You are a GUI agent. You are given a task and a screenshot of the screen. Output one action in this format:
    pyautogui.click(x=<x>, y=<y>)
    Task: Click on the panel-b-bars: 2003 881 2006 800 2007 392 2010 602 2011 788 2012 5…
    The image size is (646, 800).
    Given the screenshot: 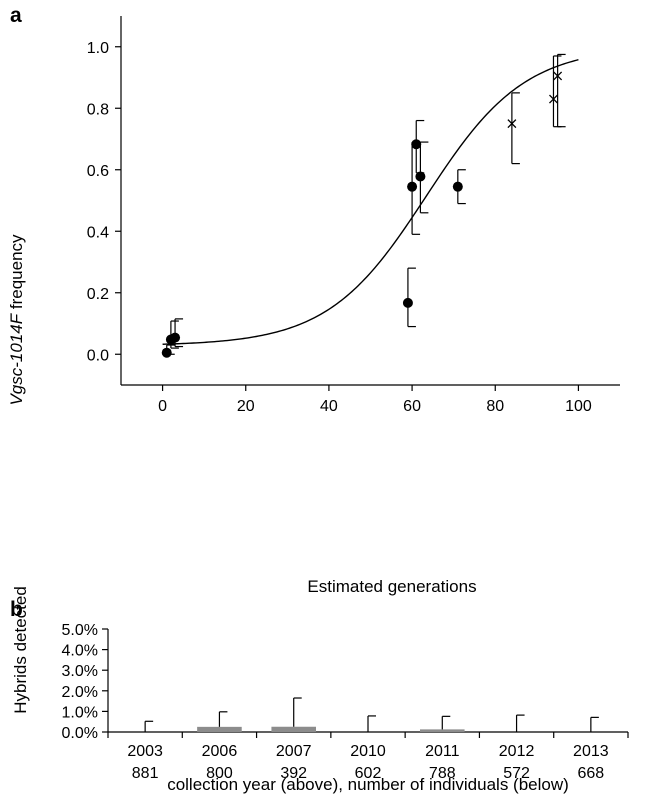 What is the action you would take?
    pyautogui.click(x=368, y=739)
    